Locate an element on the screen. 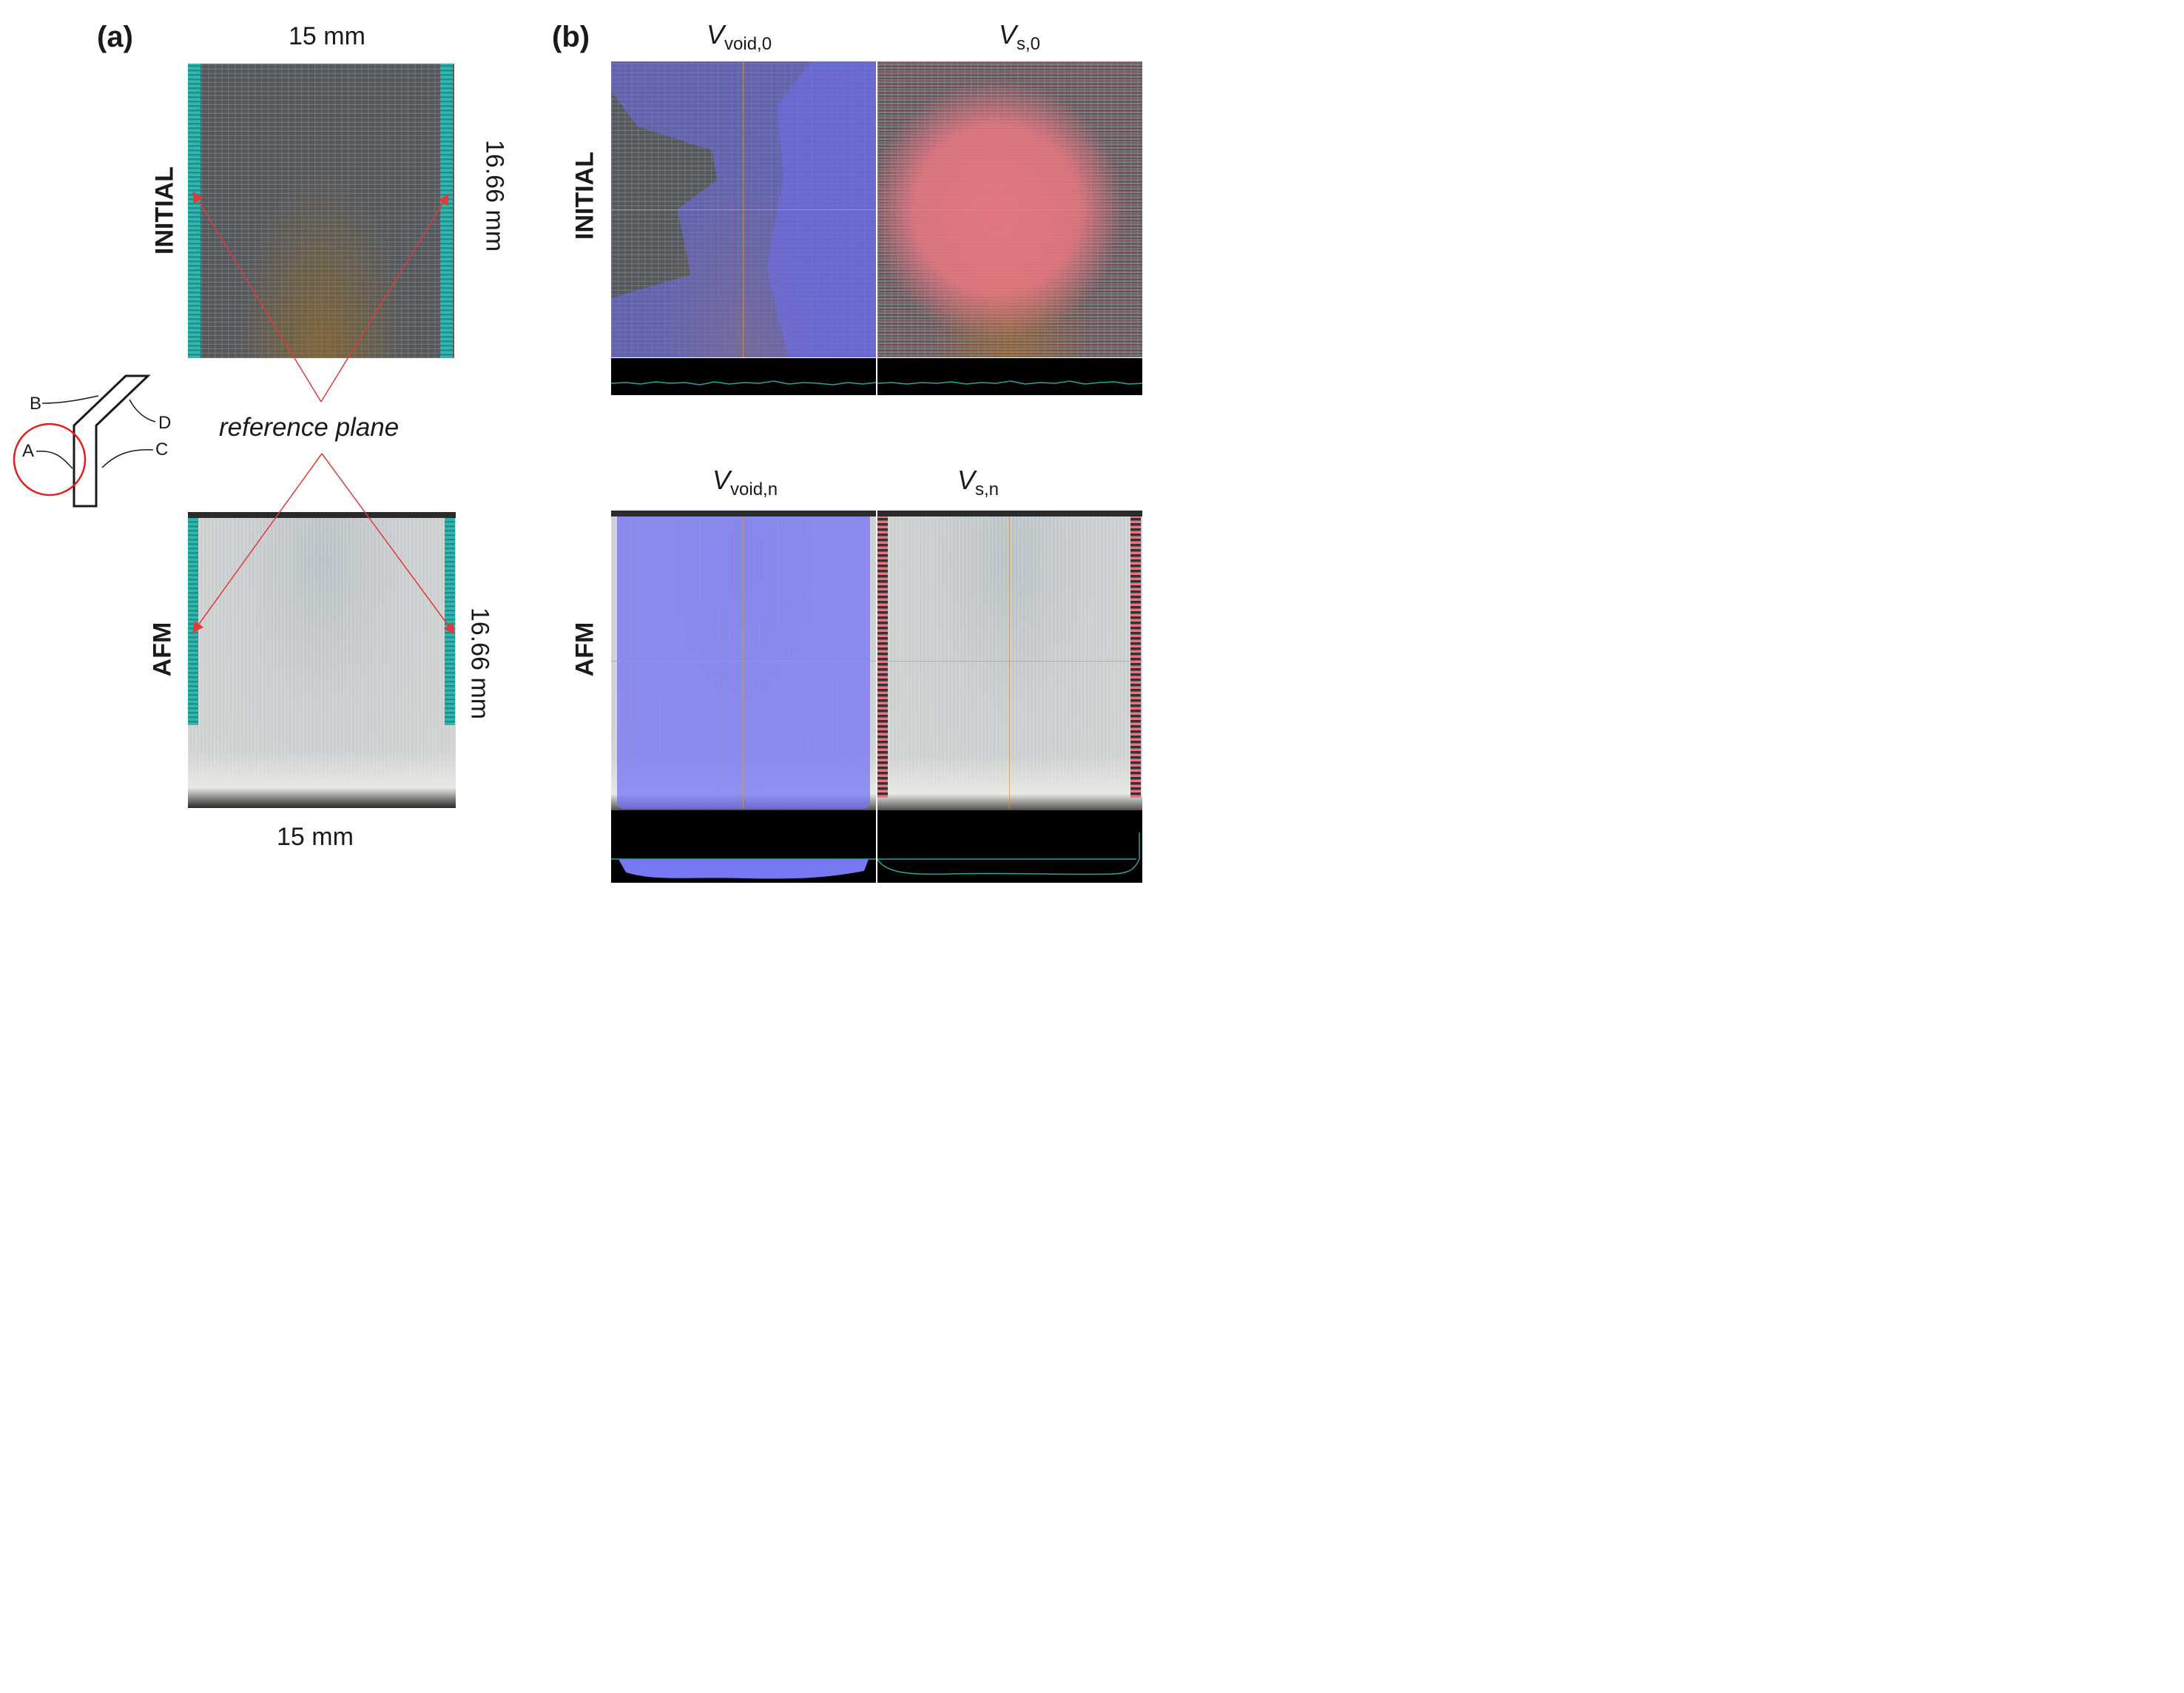  crosshair-vertical-s-n is located at coordinates (1010, 662).